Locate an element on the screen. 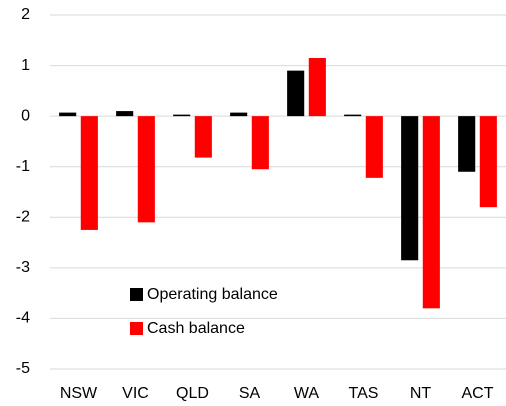  x-tick-label: QLD is located at coordinates (192, 393).